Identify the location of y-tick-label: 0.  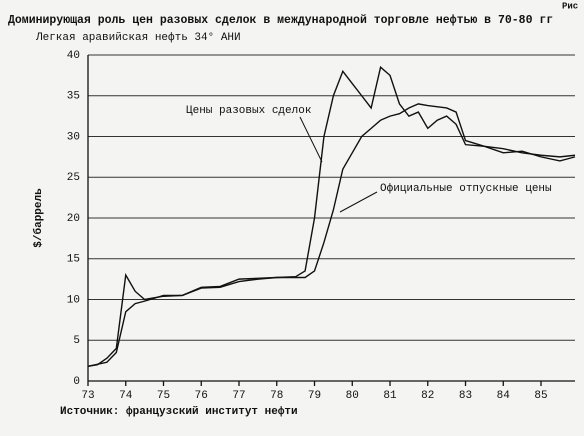
(76, 382).